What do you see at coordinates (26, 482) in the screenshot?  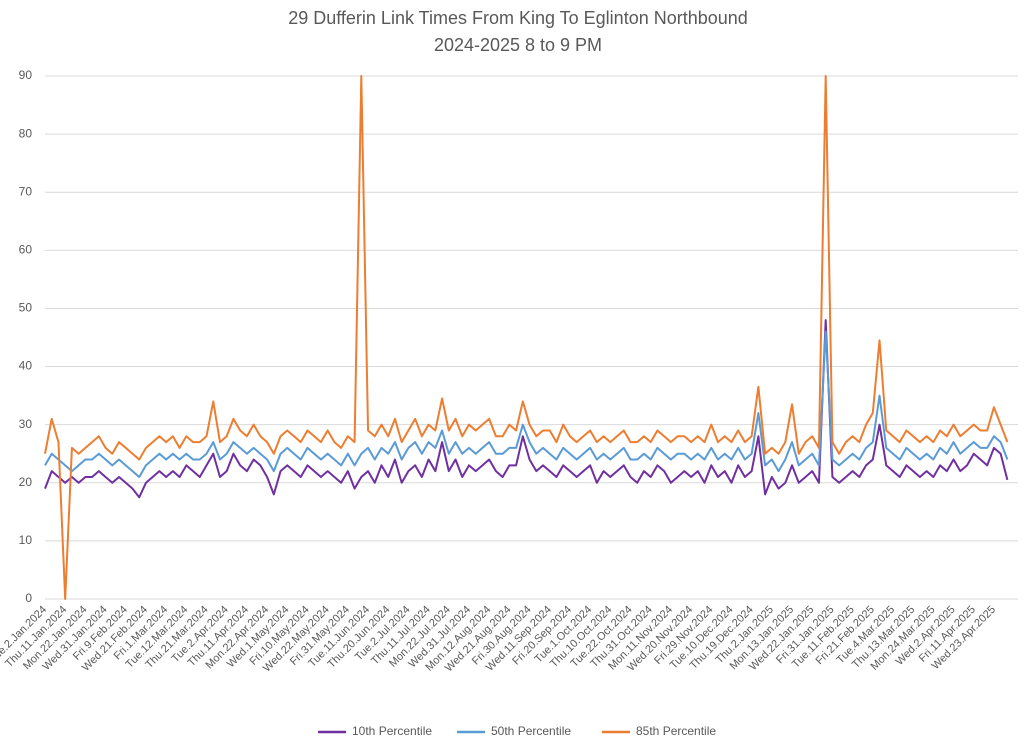 I see `y-tick-label: 20` at bounding box center [26, 482].